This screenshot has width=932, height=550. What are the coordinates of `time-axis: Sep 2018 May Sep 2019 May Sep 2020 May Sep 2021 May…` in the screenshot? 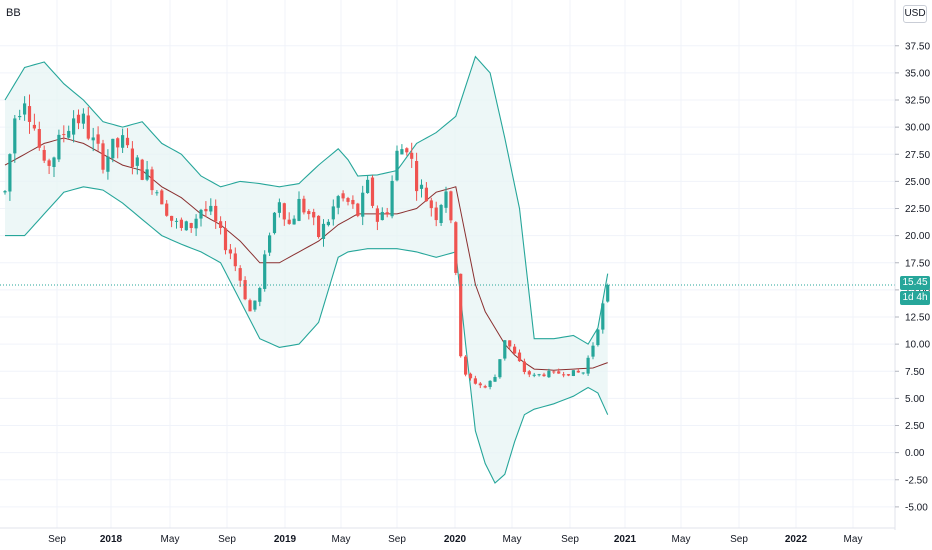 It's located at (455, 539).